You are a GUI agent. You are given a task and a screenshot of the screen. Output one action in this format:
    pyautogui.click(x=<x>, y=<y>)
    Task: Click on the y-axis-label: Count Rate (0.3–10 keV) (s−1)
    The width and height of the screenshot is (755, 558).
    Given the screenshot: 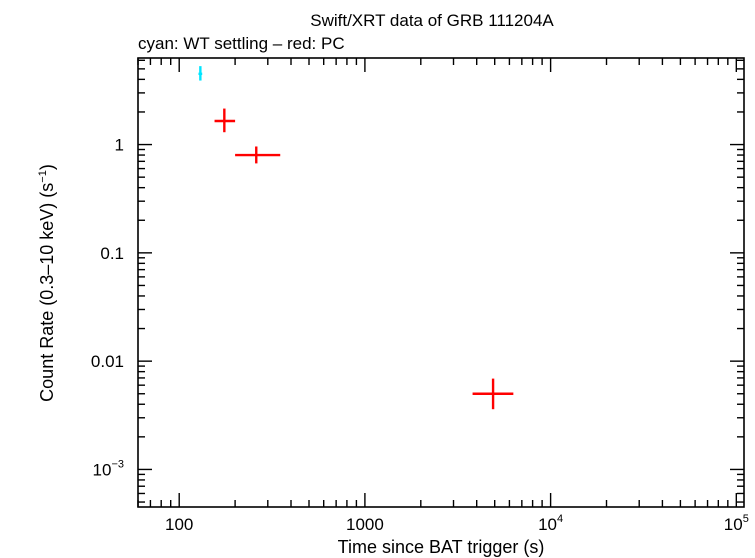 What is the action you would take?
    pyautogui.click(x=47, y=283)
    